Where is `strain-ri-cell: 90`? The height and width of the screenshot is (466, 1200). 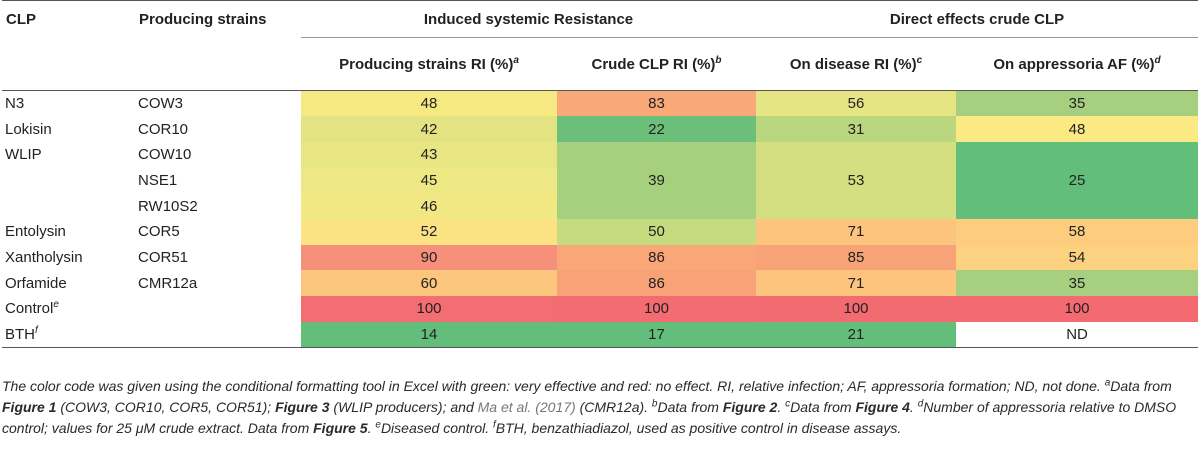
strain-ri-cell: 90 is located at coordinates (429, 257).